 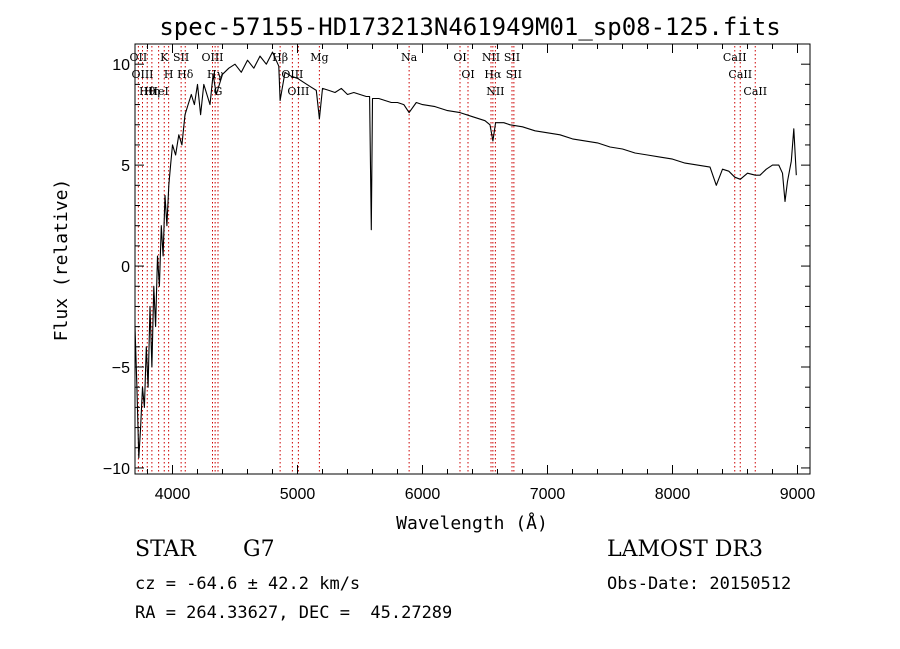 What do you see at coordinates (798, 494) in the screenshot?
I see `x-tick-label: 9000` at bounding box center [798, 494].